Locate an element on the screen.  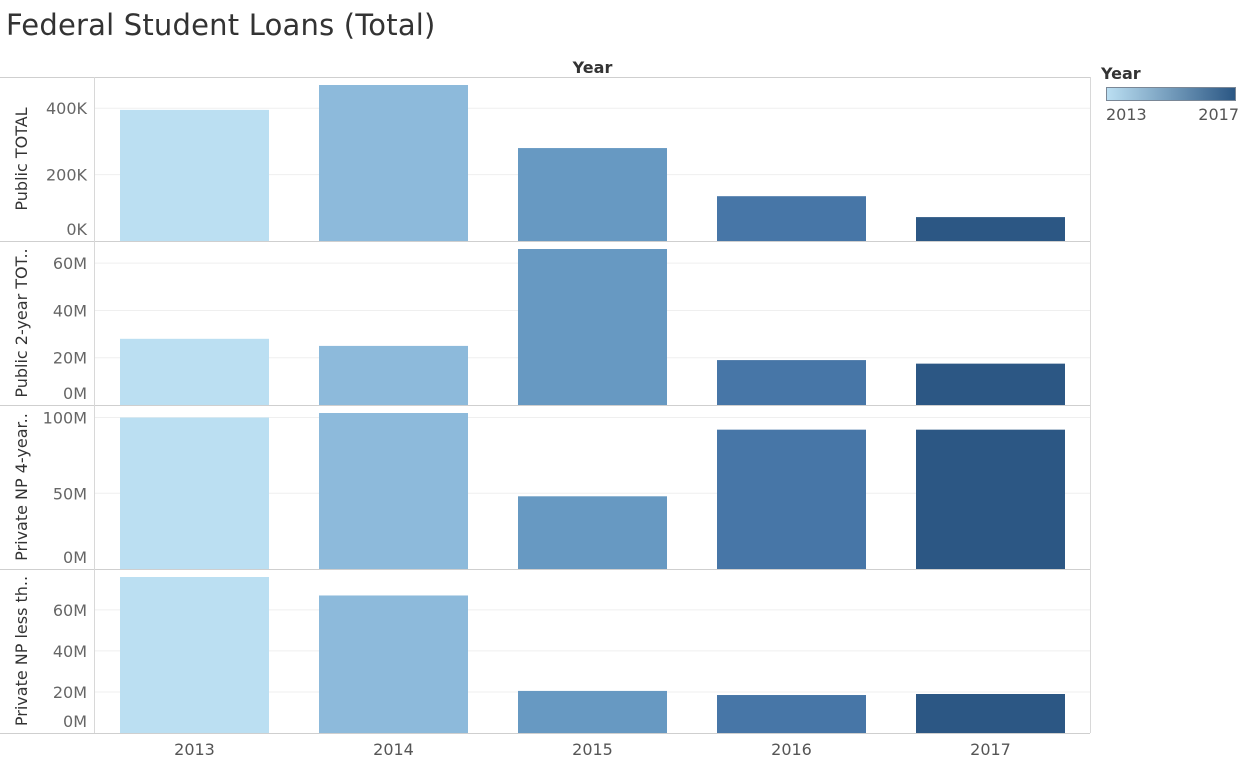
legend-max-label: 2017 is located at coordinates (1218, 114).